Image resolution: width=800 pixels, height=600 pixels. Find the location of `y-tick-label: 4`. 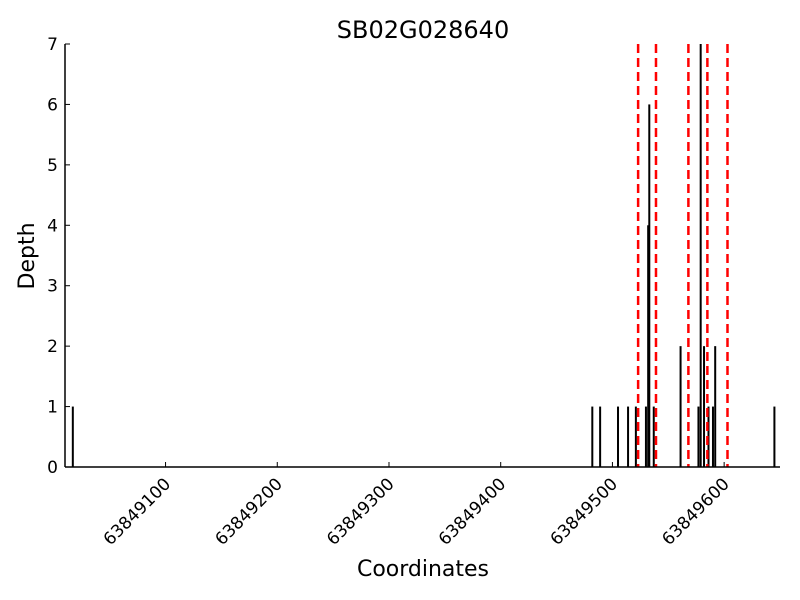

y-tick-label: 4 is located at coordinates (52, 226).